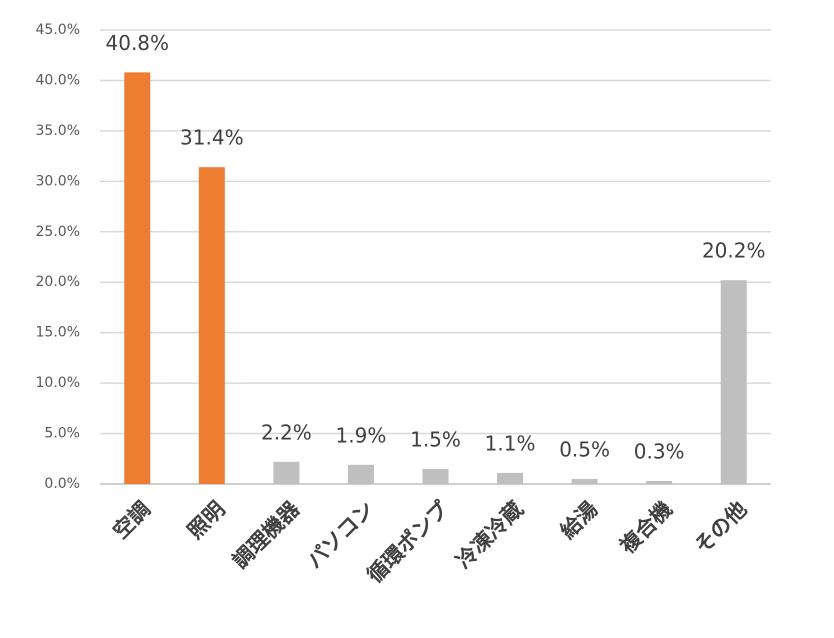  Describe the element at coordinates (584, 449) in the screenshot. I see `value-label: 0.5%` at that location.